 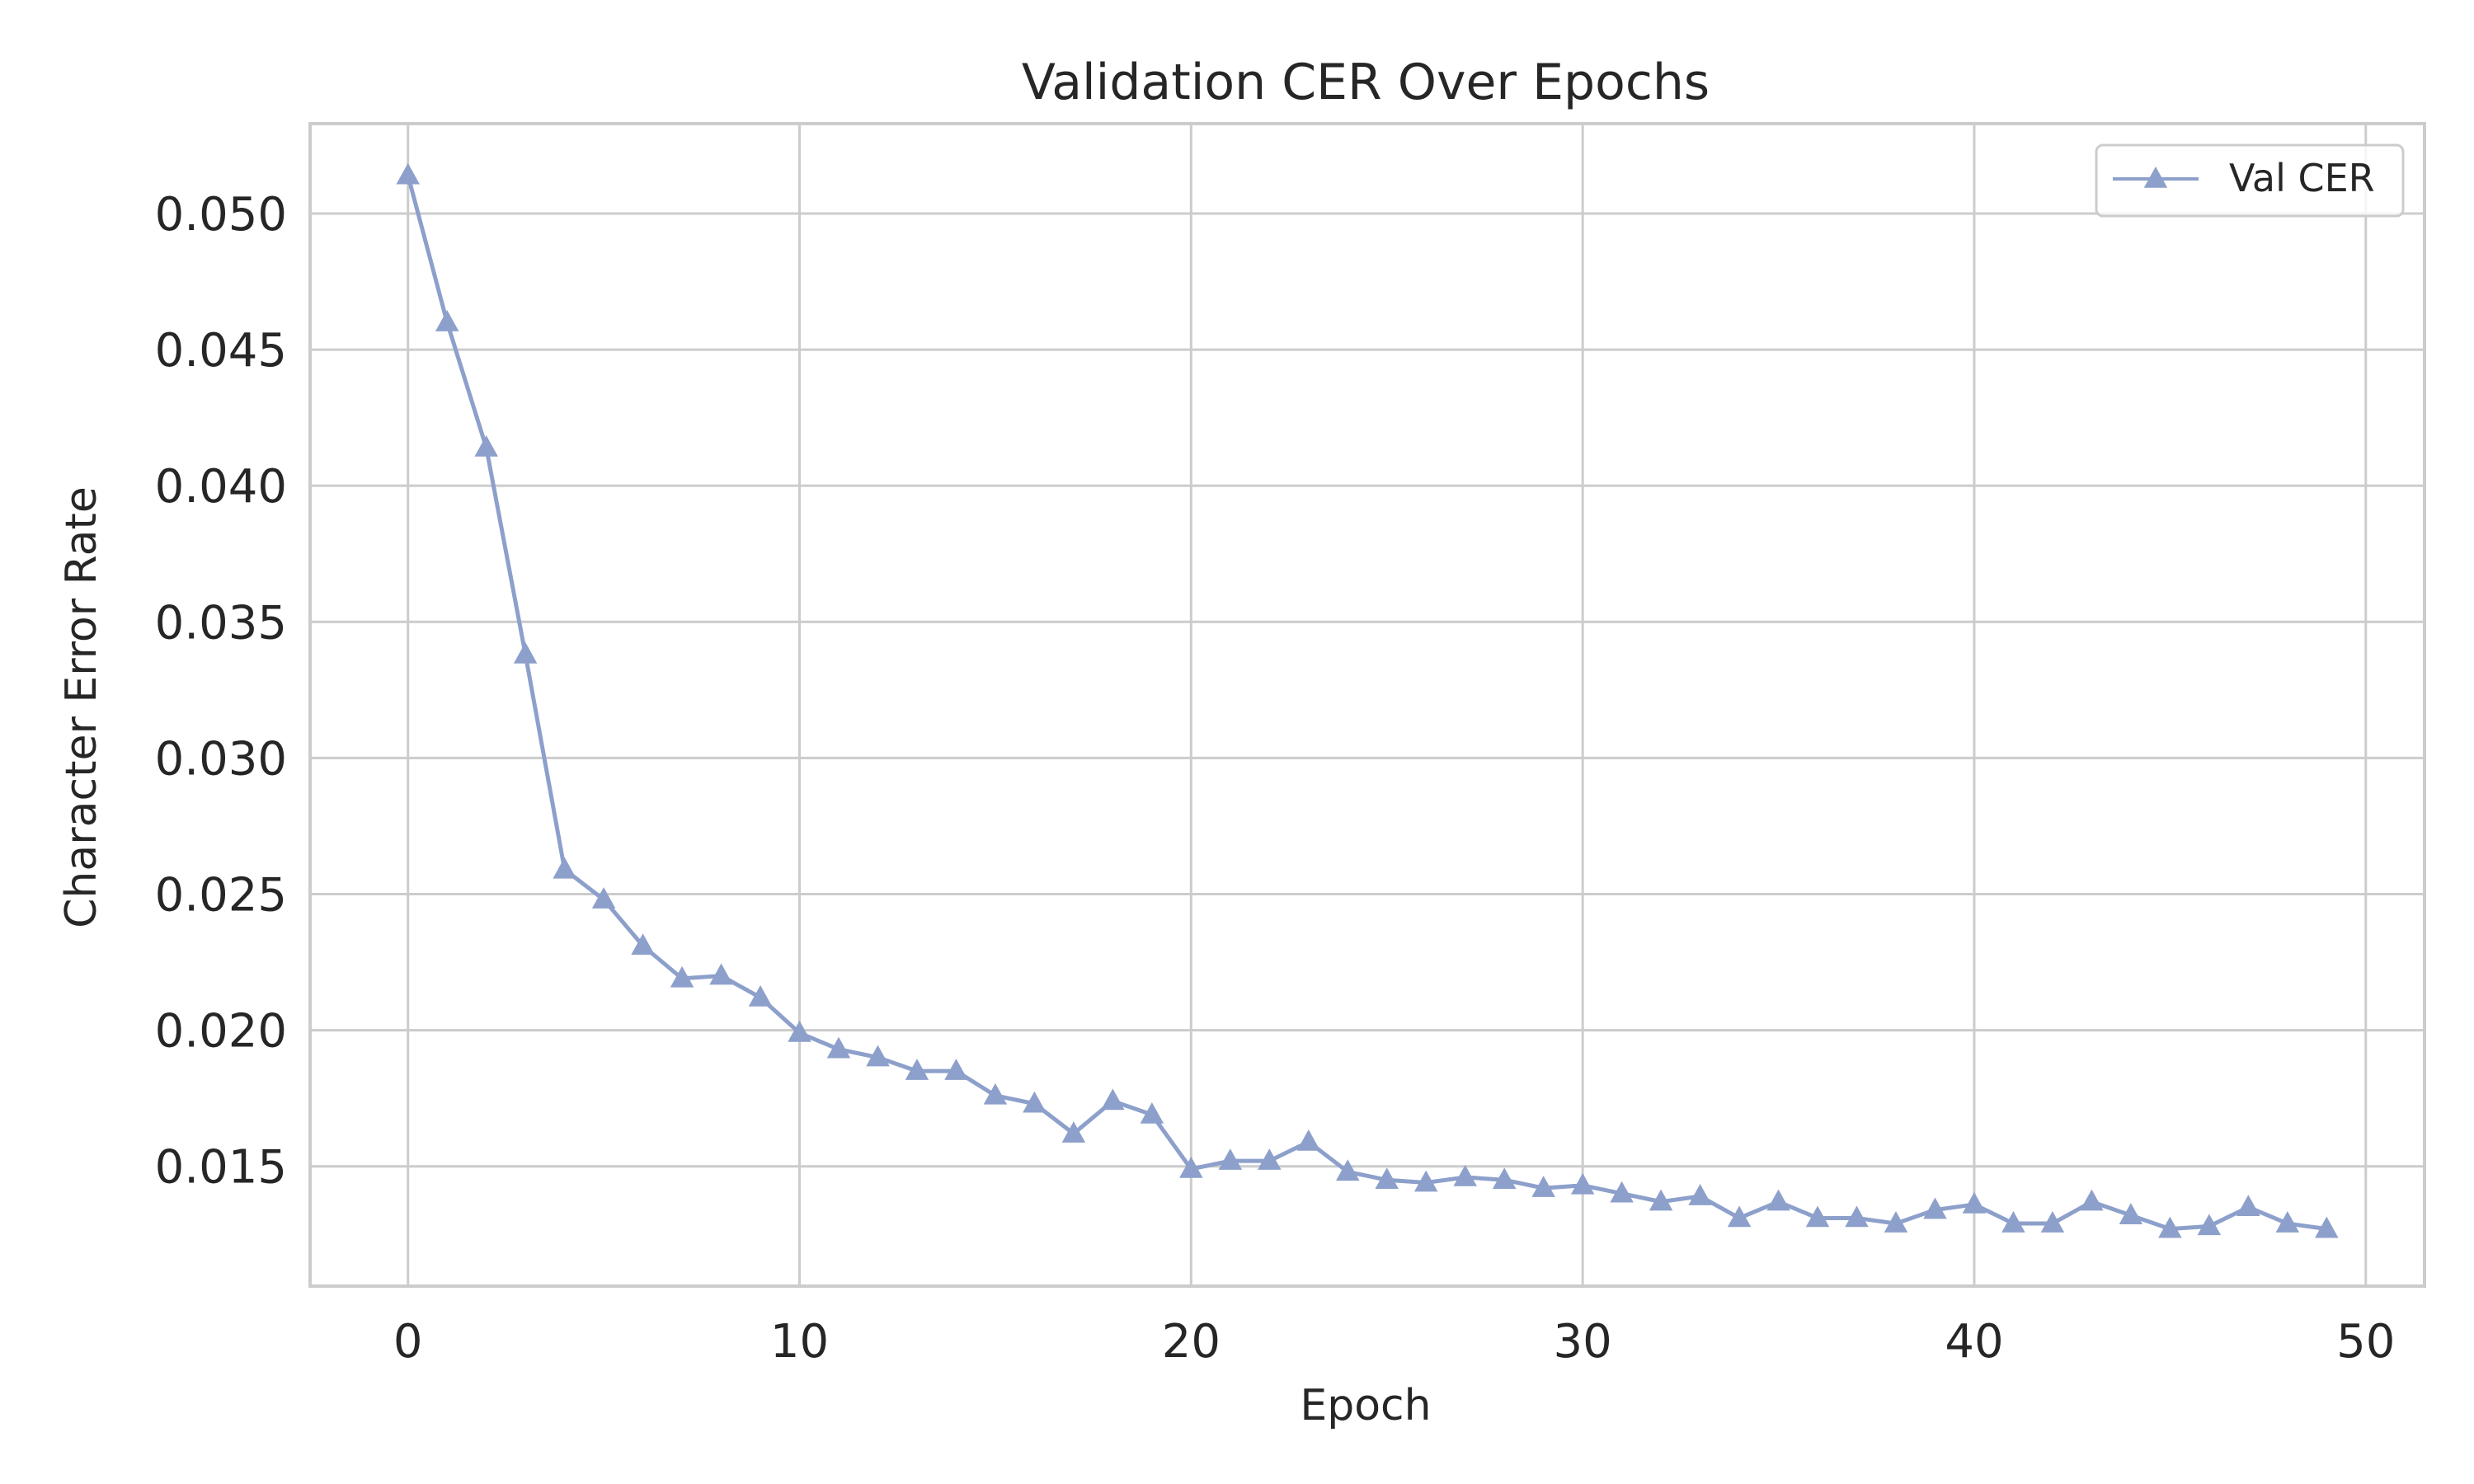 What do you see at coordinates (221, 351) in the screenshot?
I see `y-tick-label: 0.045` at bounding box center [221, 351].